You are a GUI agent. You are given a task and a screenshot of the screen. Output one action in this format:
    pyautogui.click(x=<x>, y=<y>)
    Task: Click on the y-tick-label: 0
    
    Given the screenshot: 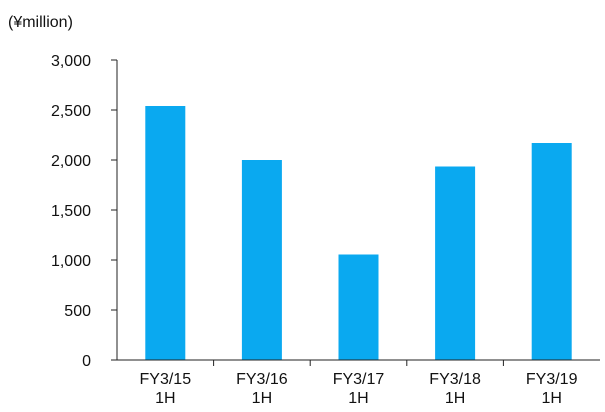 What is the action you would take?
    pyautogui.click(x=86, y=361)
    